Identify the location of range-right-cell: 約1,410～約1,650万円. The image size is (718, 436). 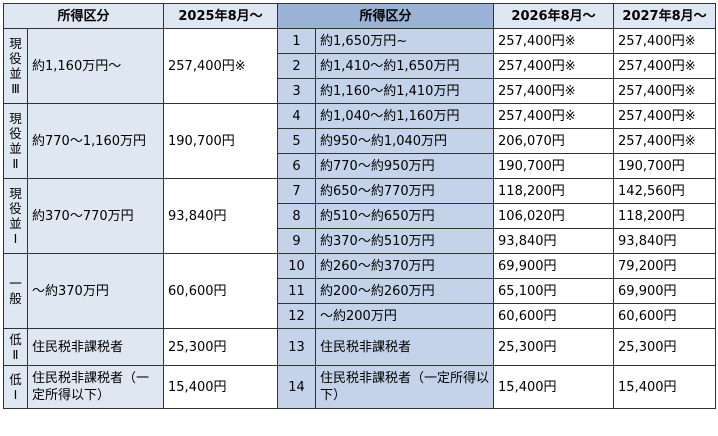
(405, 66).